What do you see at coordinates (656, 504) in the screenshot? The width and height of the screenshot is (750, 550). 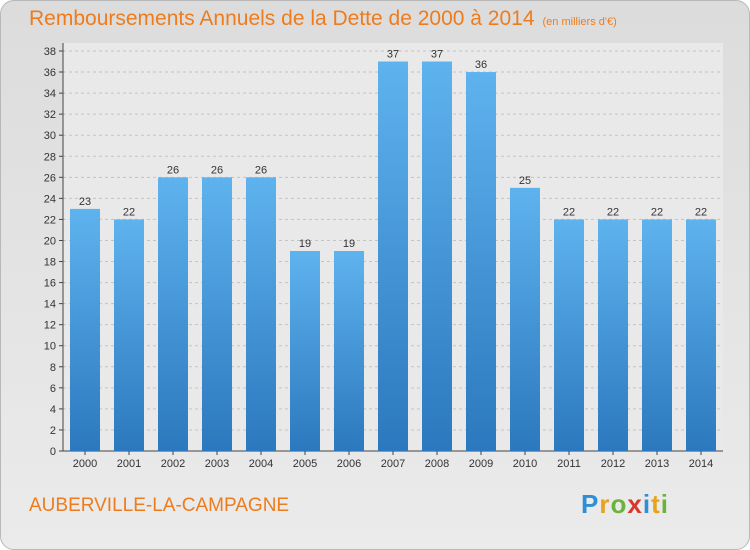 I see `logo-letter: t` at bounding box center [656, 504].